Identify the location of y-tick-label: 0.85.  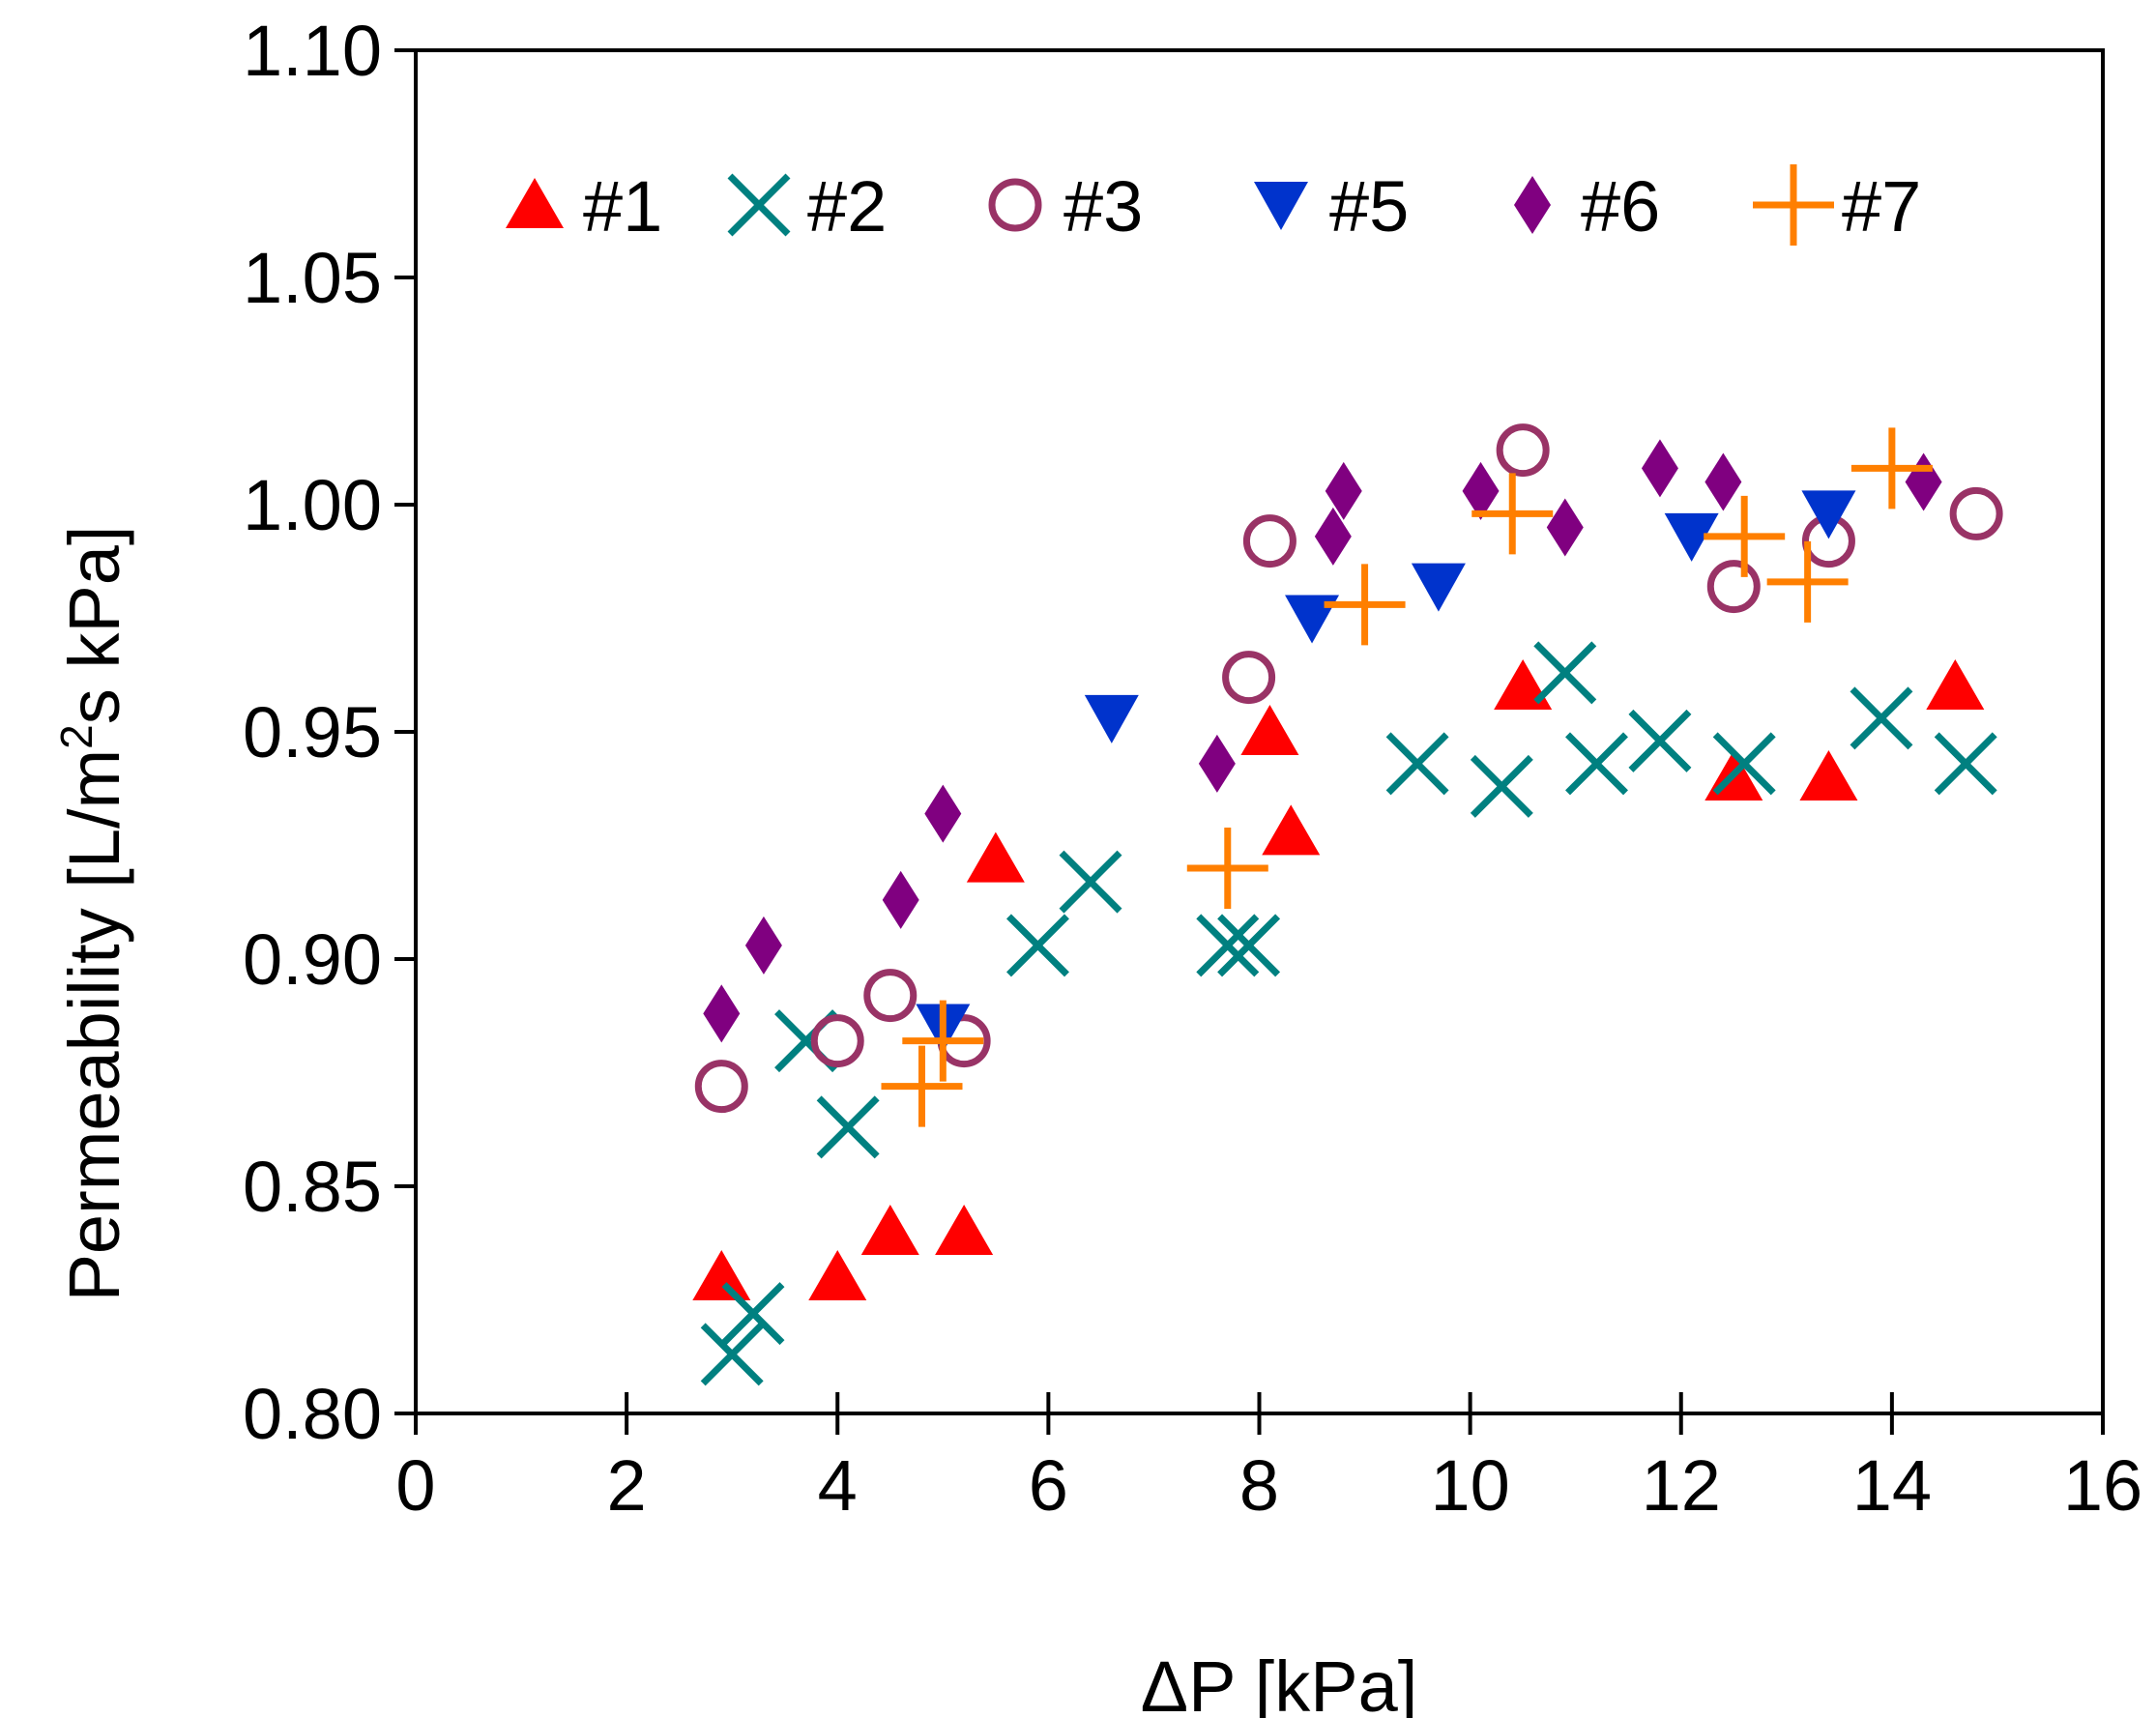
(312, 1187).